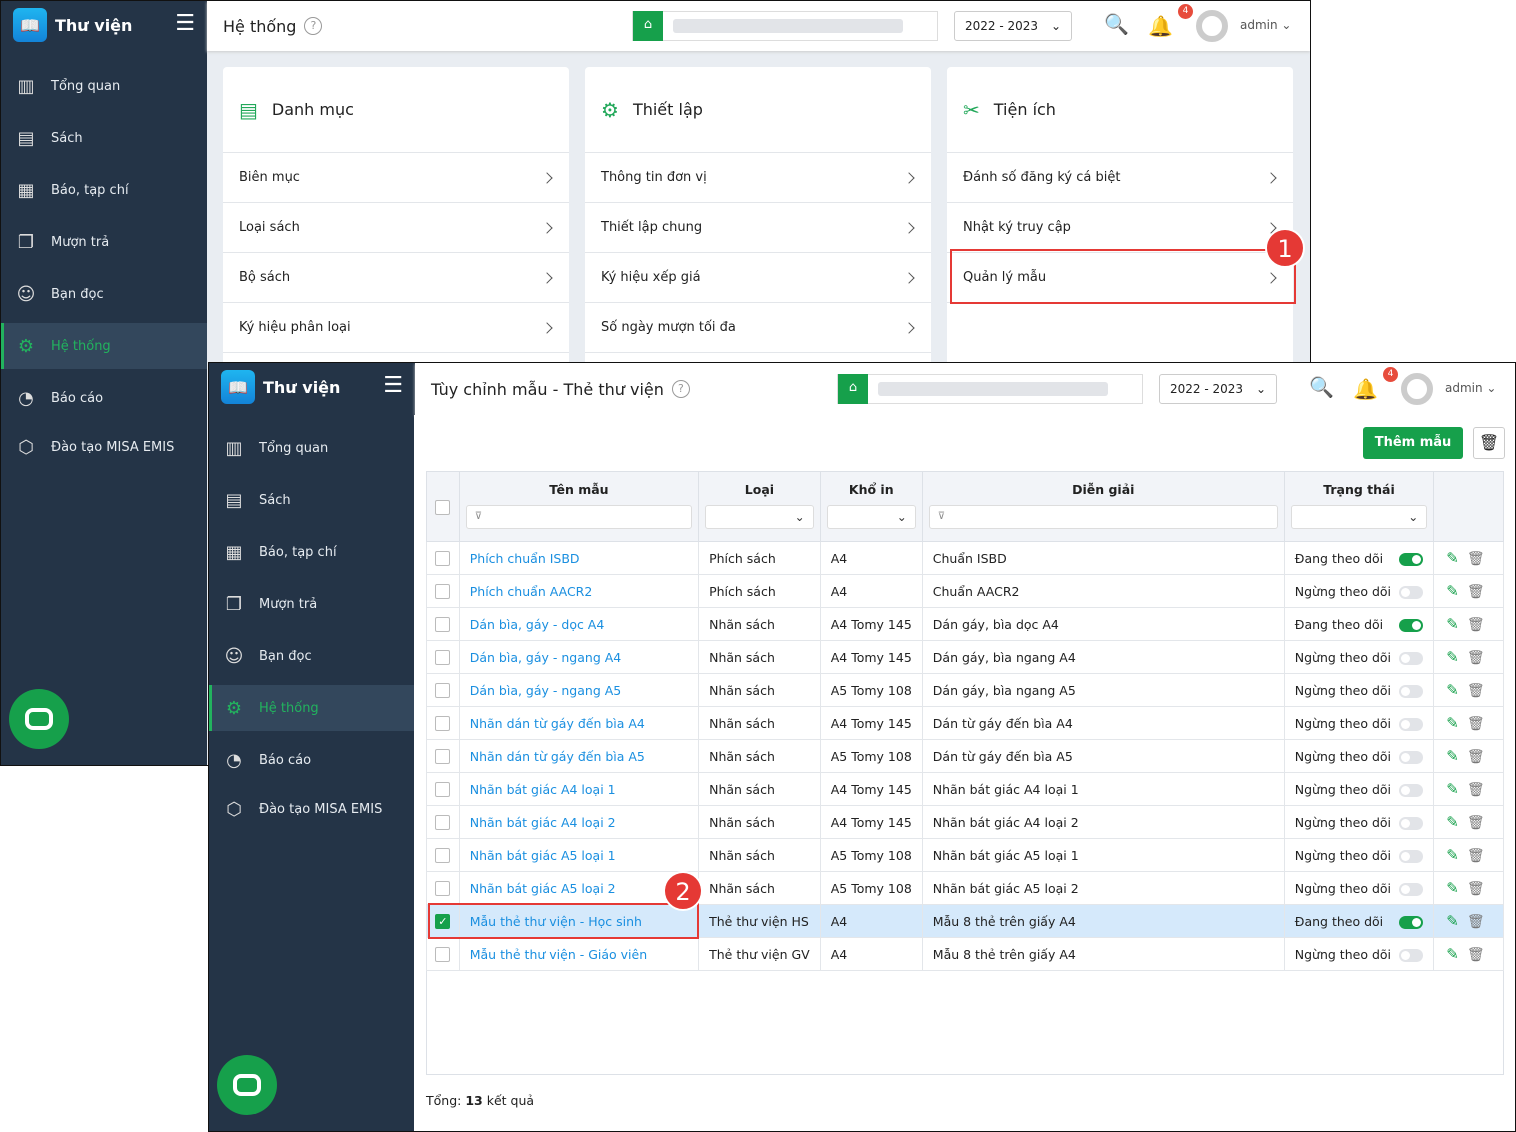 This screenshot has height=1132, width=1516. What do you see at coordinates (758, 228) in the screenshot?
I see `card-item: Thiết lập chung` at bounding box center [758, 228].